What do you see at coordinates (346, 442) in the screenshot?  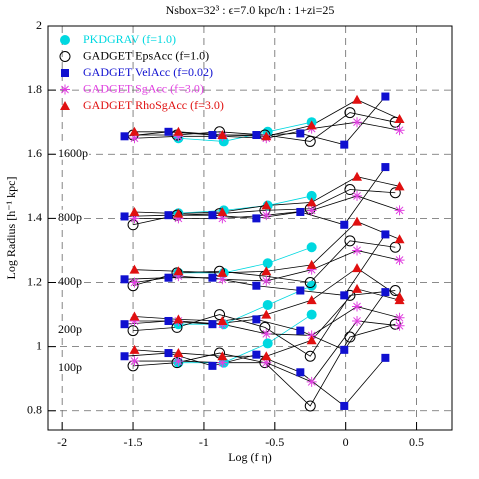 I see `x-tick-label: 0` at bounding box center [346, 442].